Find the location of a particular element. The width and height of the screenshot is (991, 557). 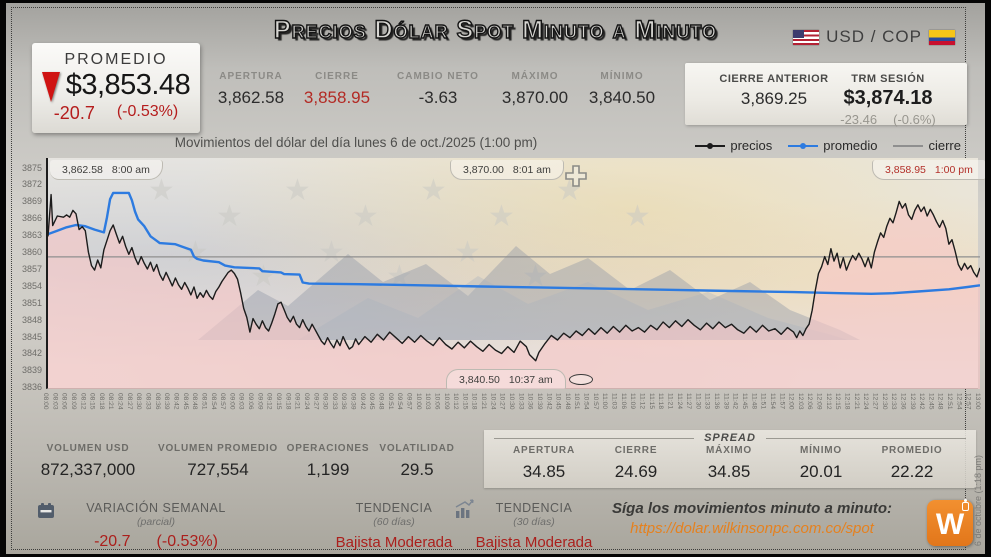

stat-cambio-neto: CAMBIO NETO -3.63 is located at coordinates (438, 89).